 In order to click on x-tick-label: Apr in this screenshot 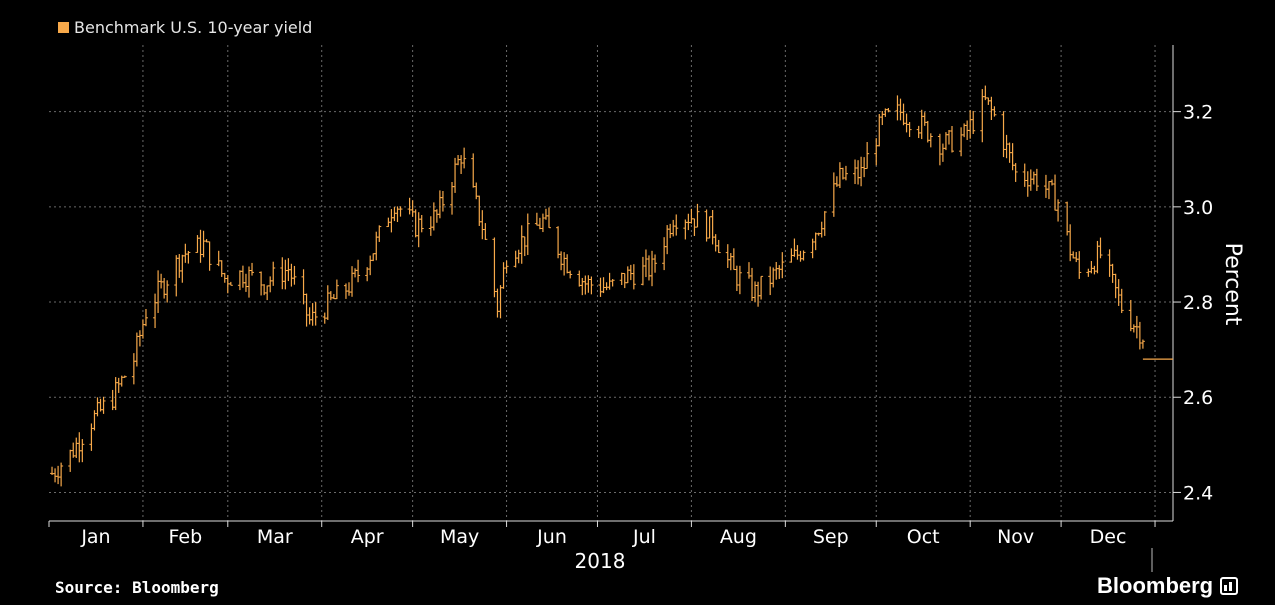, I will do `click(367, 537)`.